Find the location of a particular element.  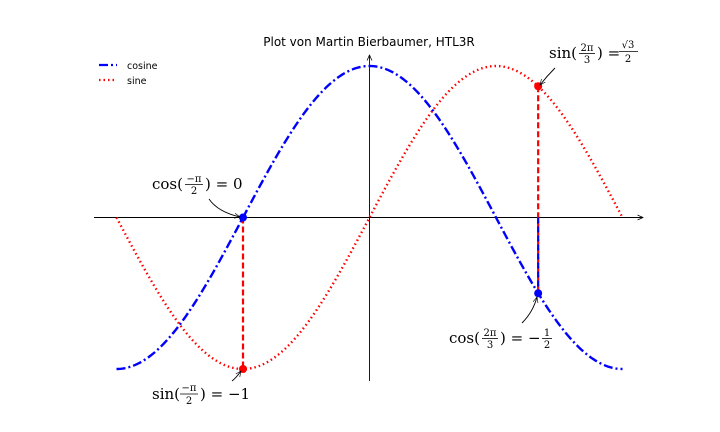

annotation-cos-two-thirds-pi: cos( 2π 3 ) = − 1 2 is located at coordinates (500, 324).